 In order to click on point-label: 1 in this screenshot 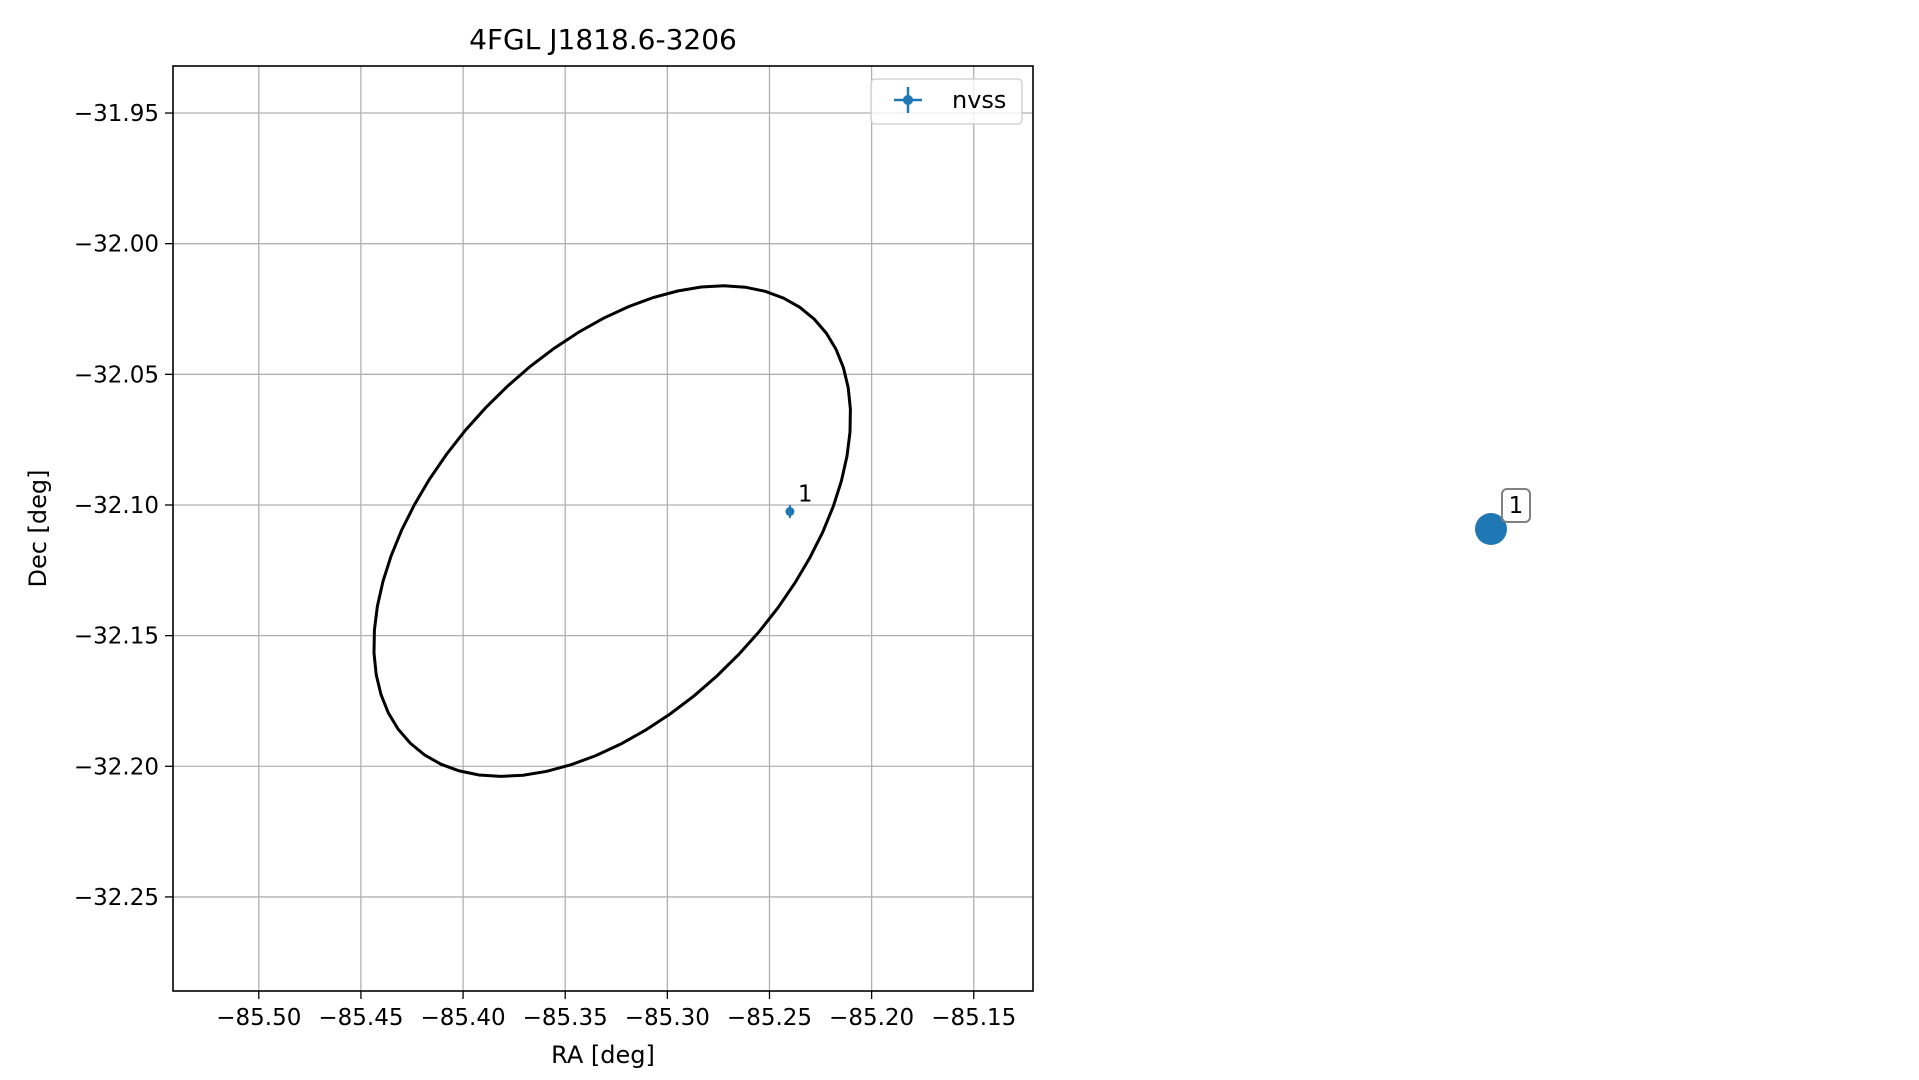, I will do `click(805, 495)`.